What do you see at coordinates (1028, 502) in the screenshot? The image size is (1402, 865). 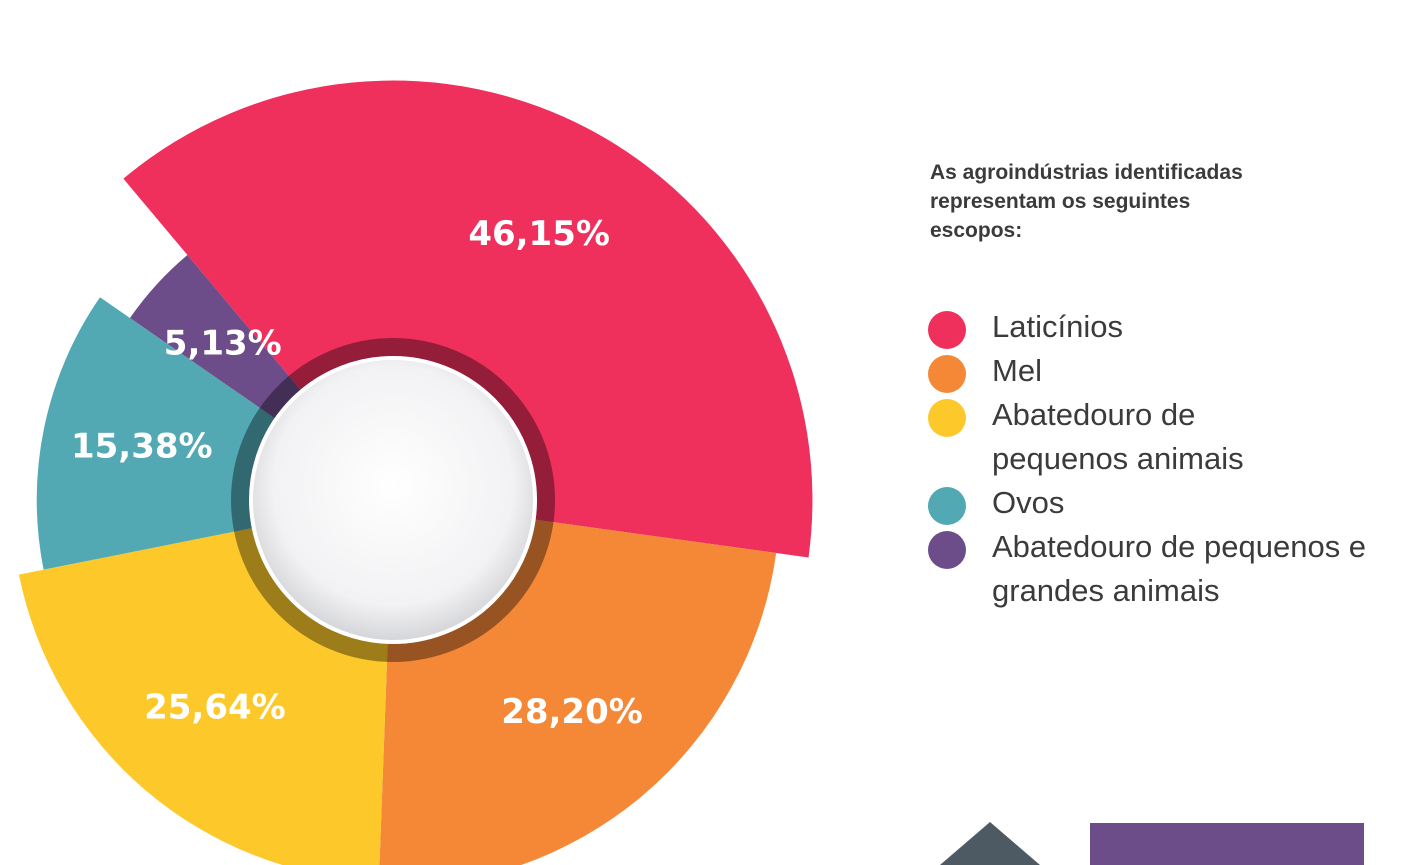 I see `legend-label: Ovos` at bounding box center [1028, 502].